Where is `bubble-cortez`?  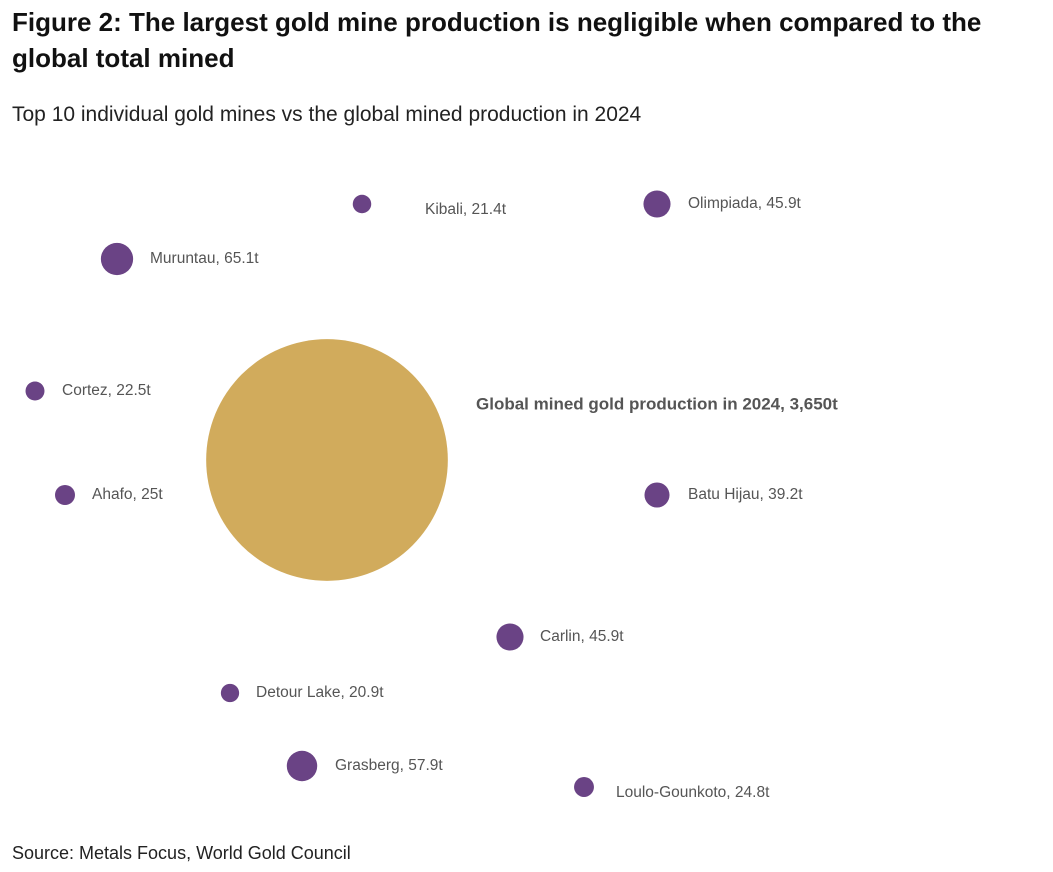 bubble-cortez is located at coordinates (35, 391).